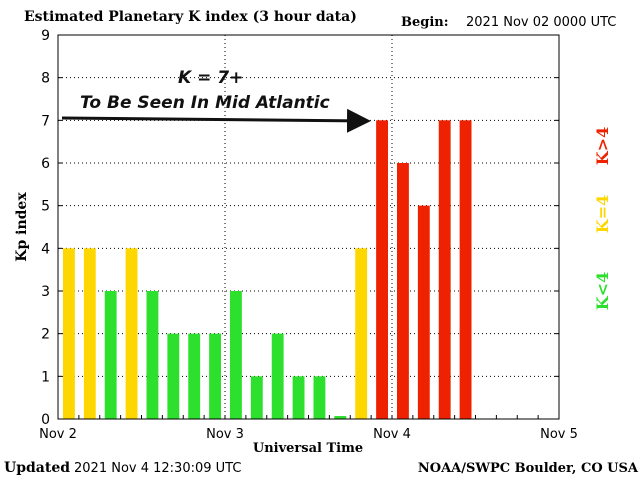  I want to click on y-tick-label: 6, so click(45, 164).